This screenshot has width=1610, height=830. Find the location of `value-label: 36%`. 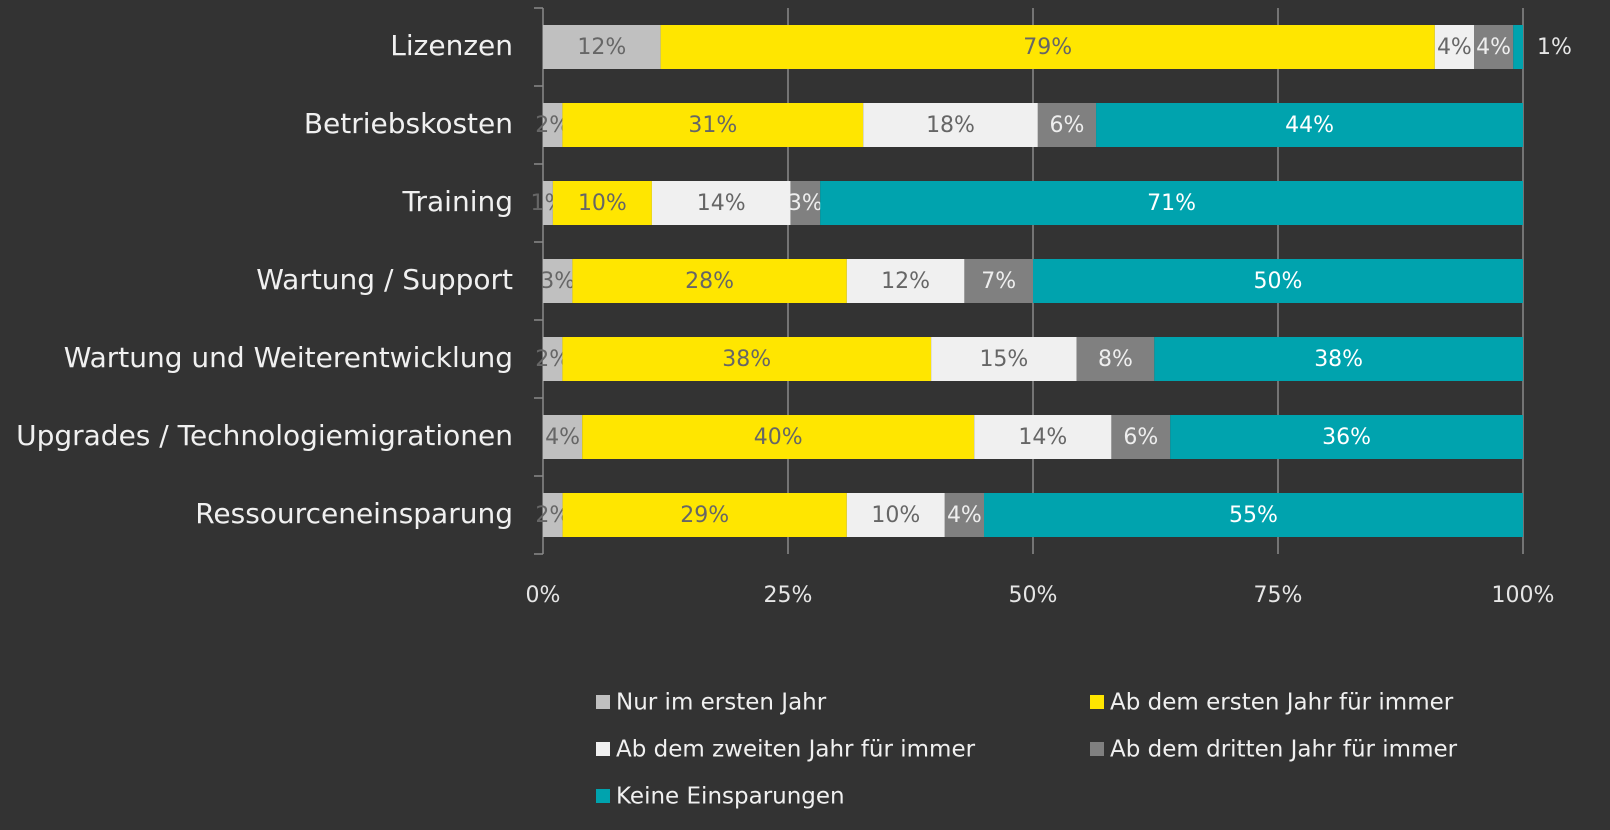

value-label: 36% is located at coordinates (1346, 437).